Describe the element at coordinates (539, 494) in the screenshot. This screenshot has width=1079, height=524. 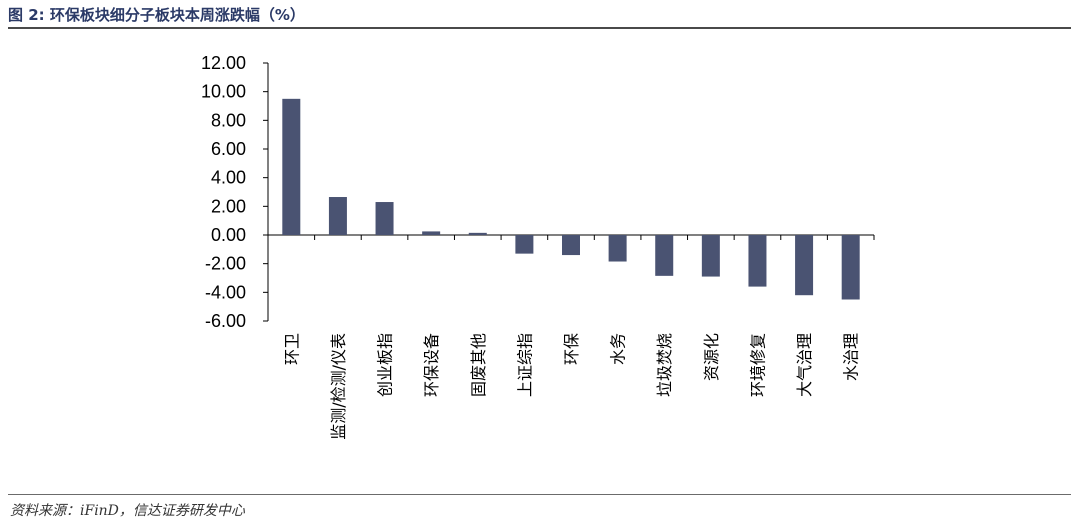
I see `source-rule` at that location.